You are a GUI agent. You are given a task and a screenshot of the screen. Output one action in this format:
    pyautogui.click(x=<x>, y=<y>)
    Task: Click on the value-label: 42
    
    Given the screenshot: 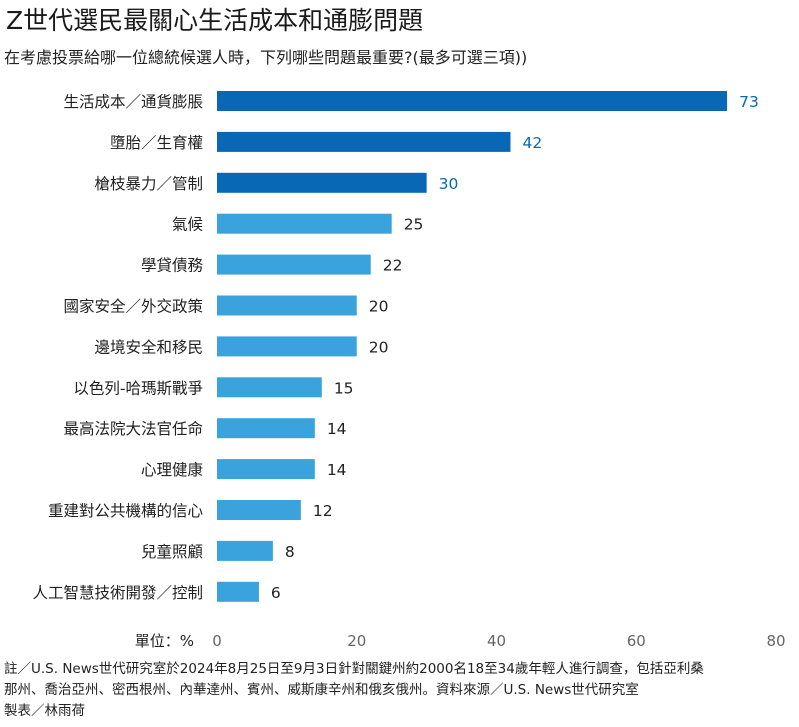 What is the action you would take?
    pyautogui.click(x=532, y=143)
    